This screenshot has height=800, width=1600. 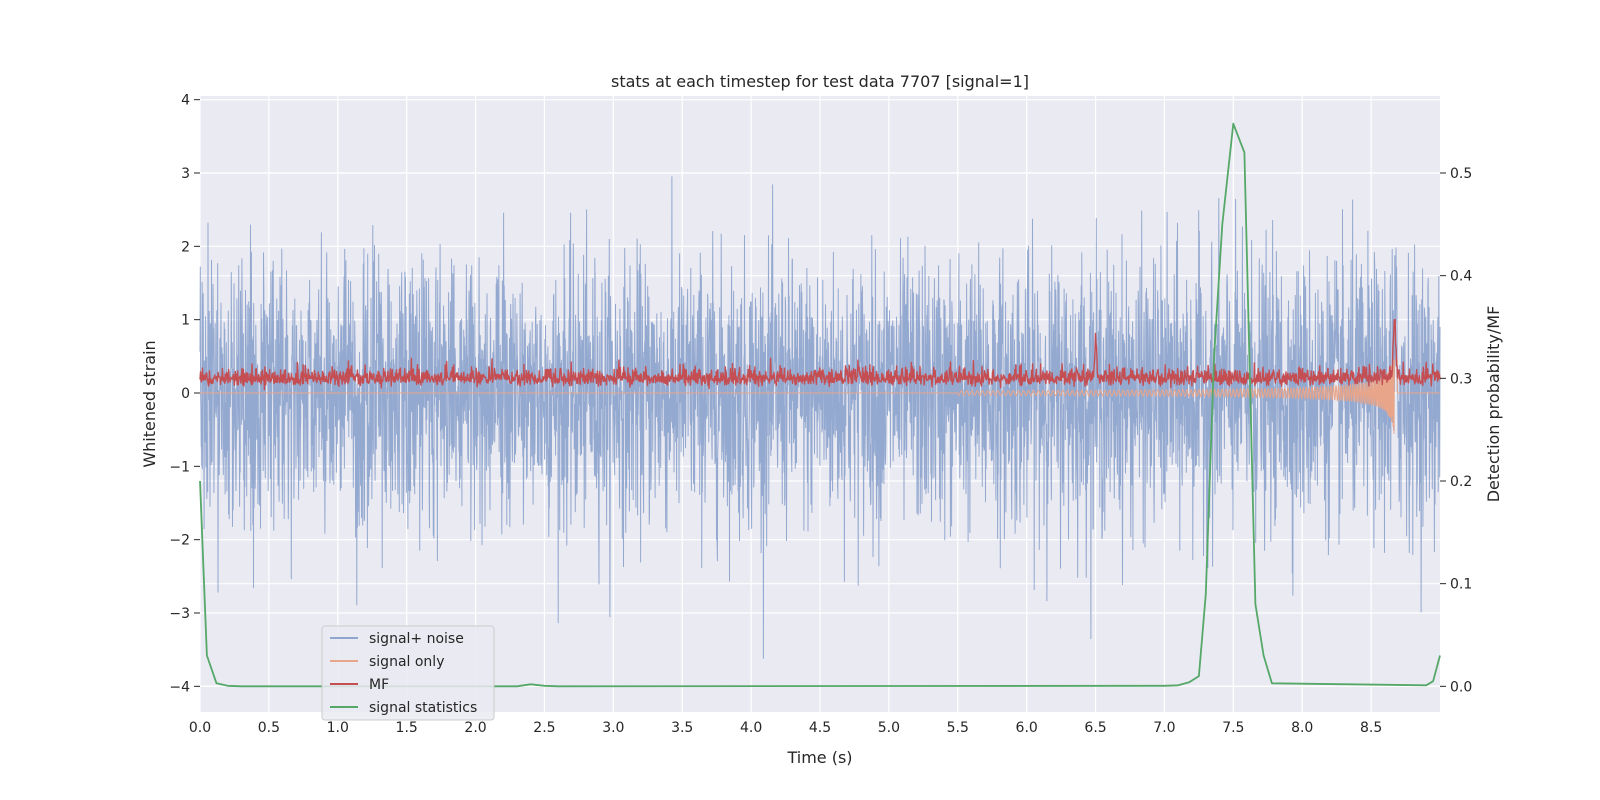 I want to click on legend-entry-mf: MF, so click(x=359, y=685).